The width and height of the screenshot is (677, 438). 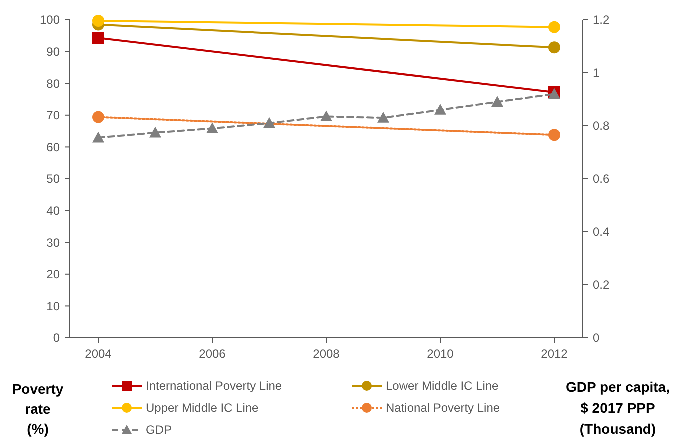 What do you see at coordinates (203, 408) in the screenshot?
I see `legend-label: Upper Middle IC Line` at bounding box center [203, 408].